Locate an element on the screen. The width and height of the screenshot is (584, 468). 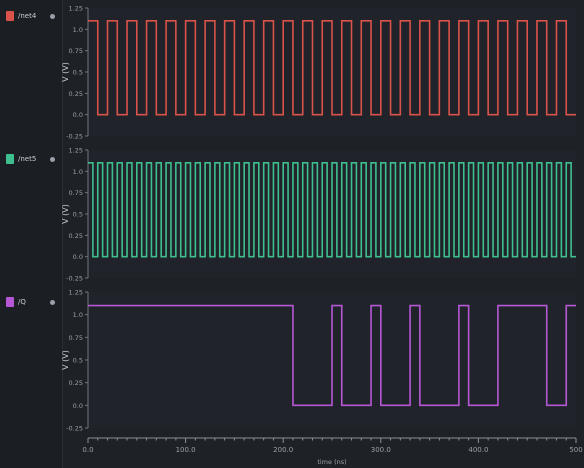
x-tick-label: 100.0 is located at coordinates (186, 450).